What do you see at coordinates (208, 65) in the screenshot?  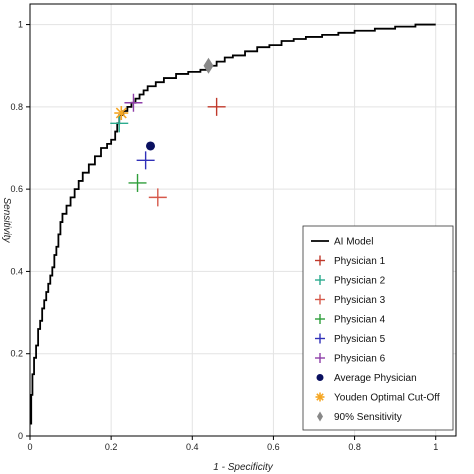 I see `sensitivity-90-marker` at bounding box center [208, 65].